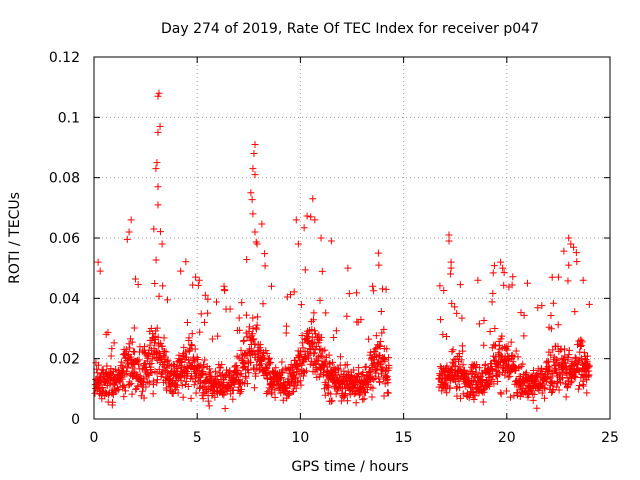  I want to click on y-axis-label: ROTI / TECUs, so click(15, 238).